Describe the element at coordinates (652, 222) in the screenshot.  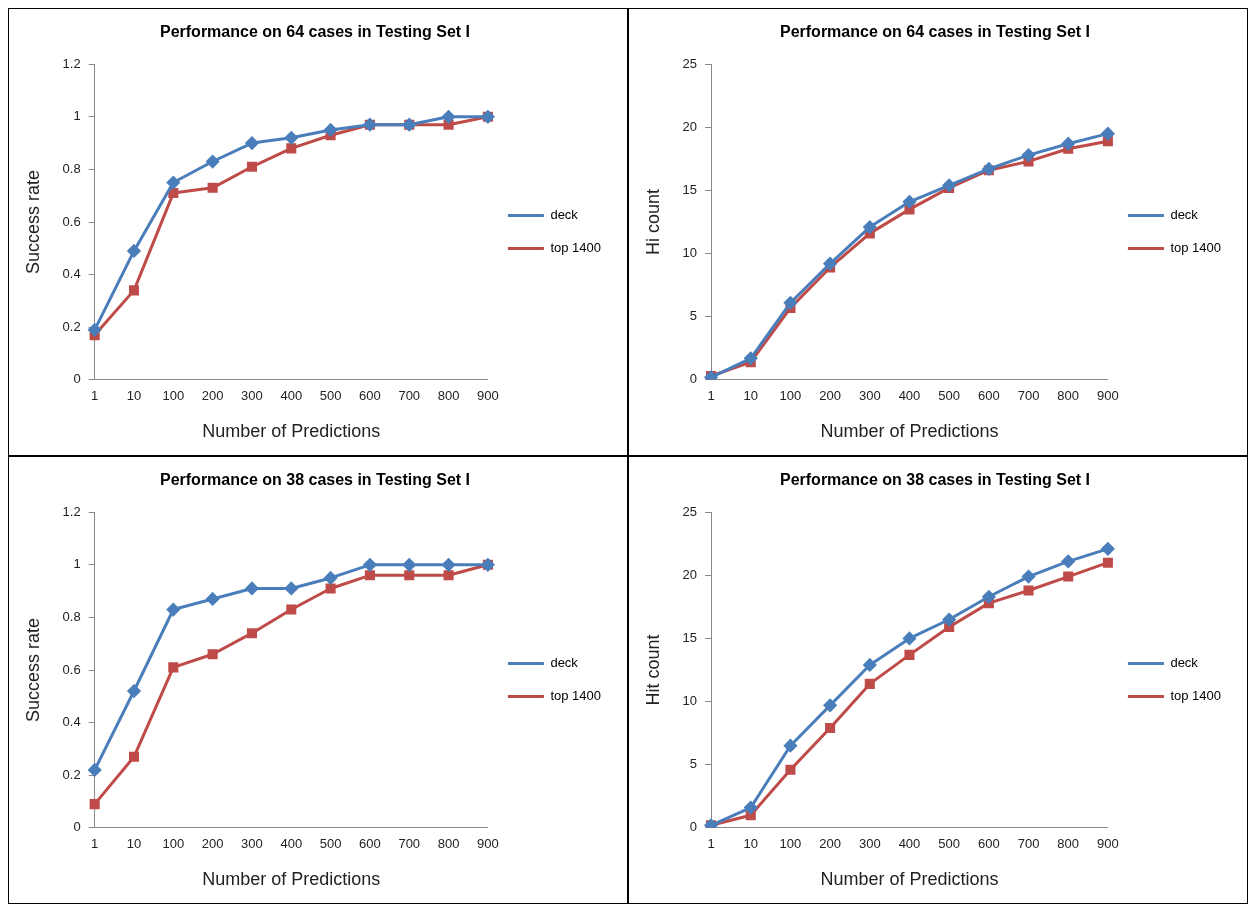
I see `y-axis-title: Hi count` at that location.